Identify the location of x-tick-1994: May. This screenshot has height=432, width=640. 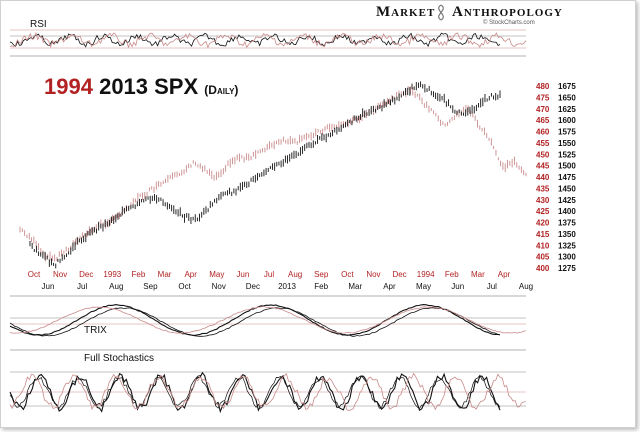
(216, 274).